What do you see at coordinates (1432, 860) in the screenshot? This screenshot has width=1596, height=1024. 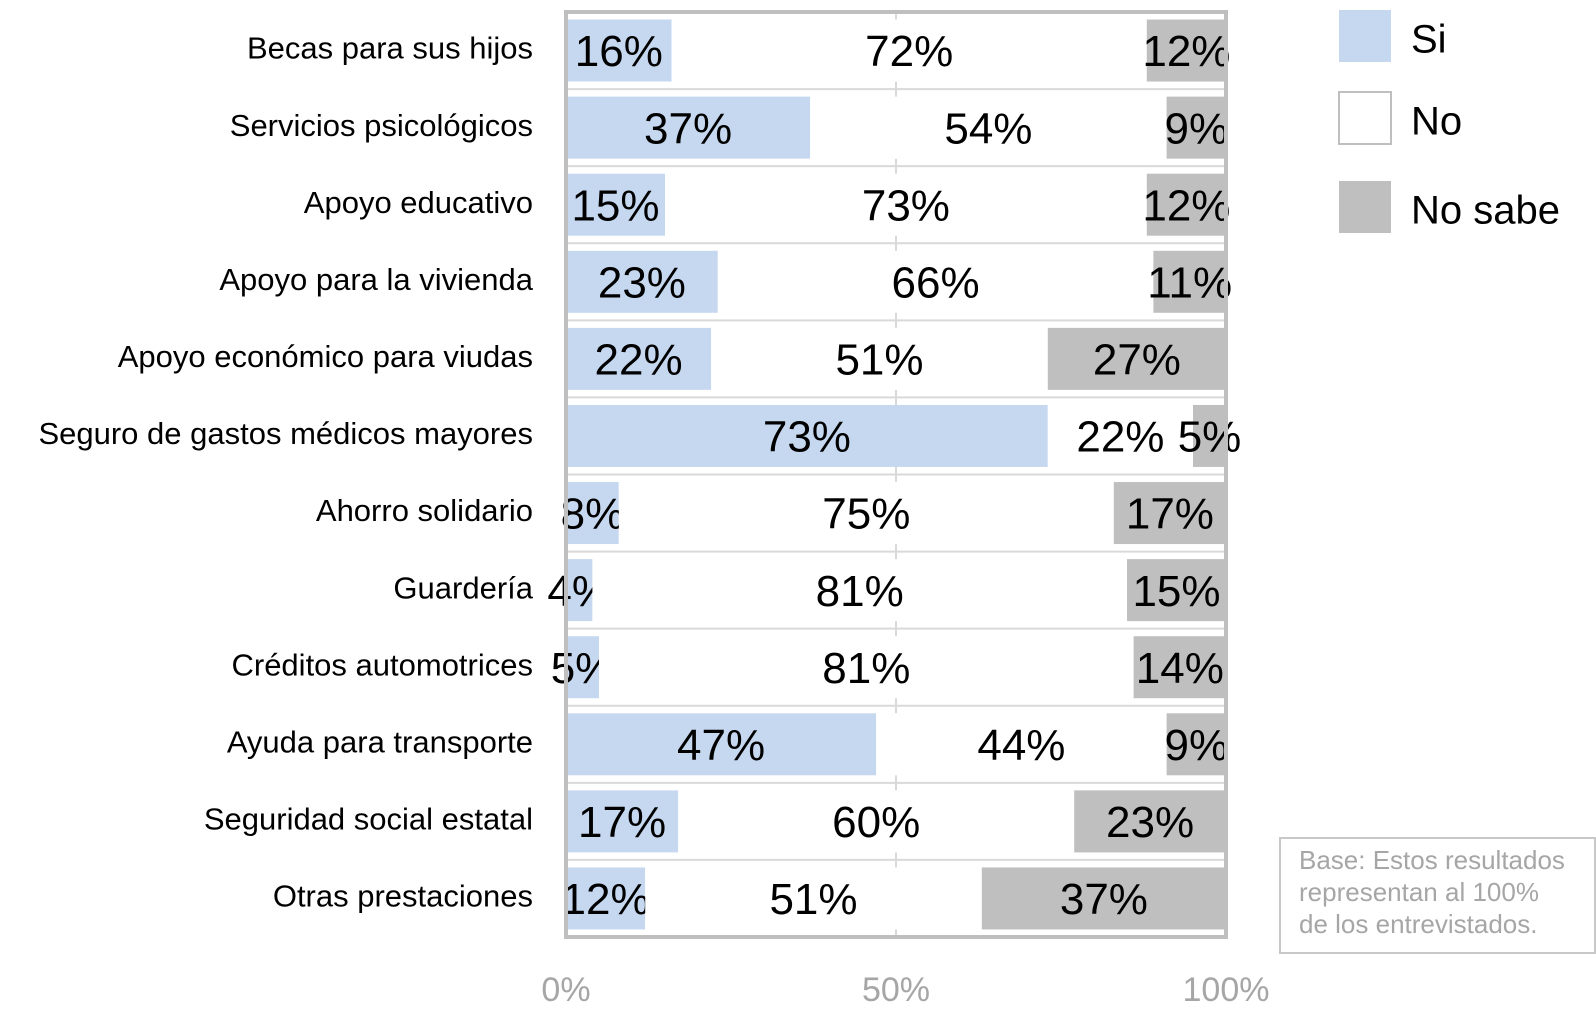 I see `note-text: Base: Estos resultados` at bounding box center [1432, 860].